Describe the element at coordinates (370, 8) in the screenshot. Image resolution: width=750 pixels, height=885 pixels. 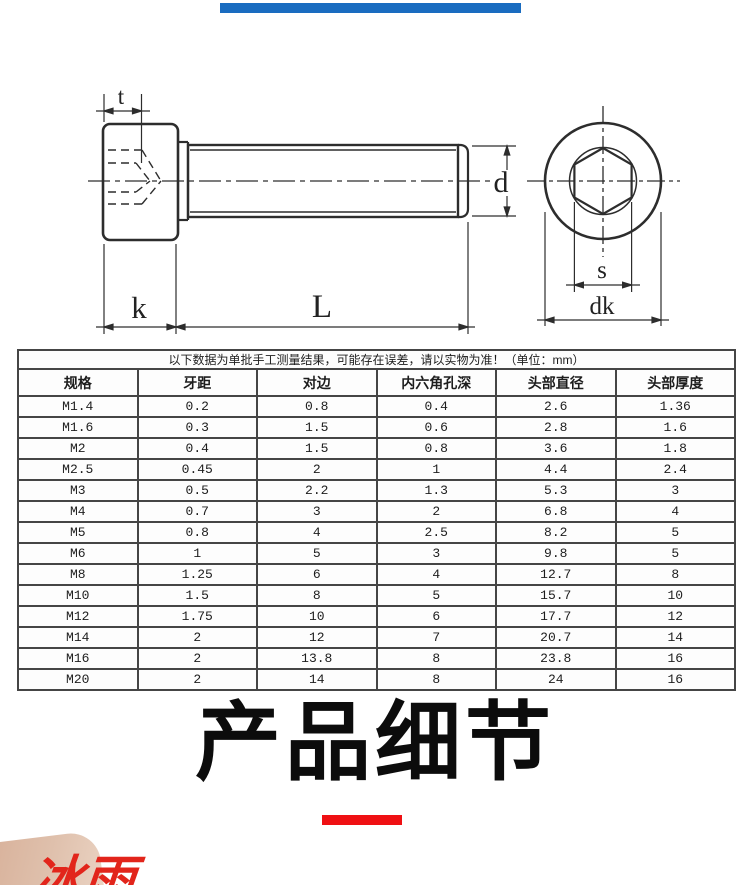
I see `top-accent-bar` at that location.